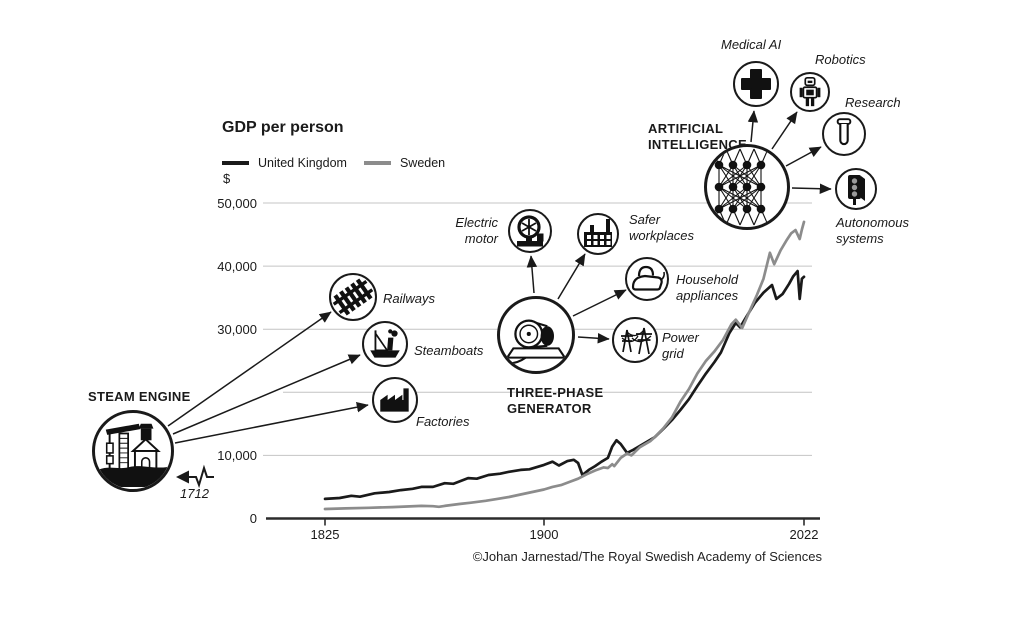  I want to click on electric-motor-circle, so click(530, 231).